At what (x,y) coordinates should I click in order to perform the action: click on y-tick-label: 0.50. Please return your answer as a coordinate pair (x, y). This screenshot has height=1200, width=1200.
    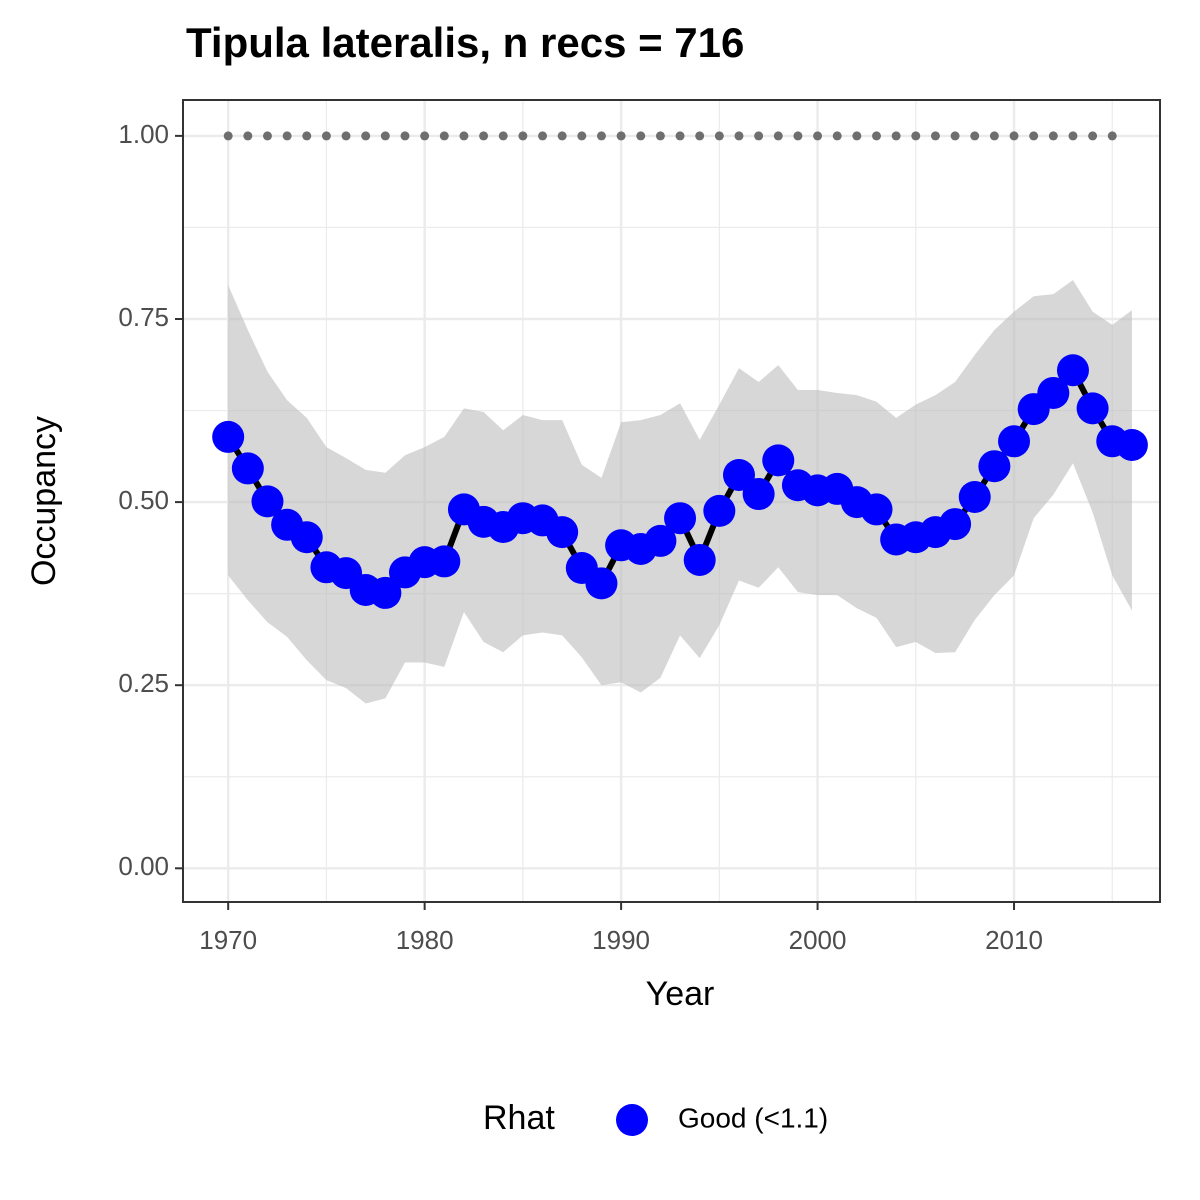
    Looking at the image, I should click on (143, 500).